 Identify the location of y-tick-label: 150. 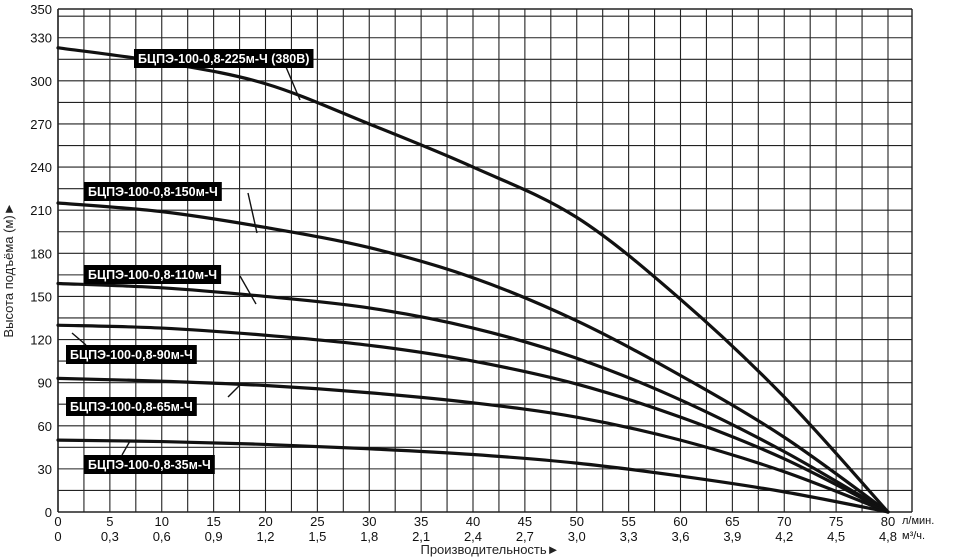
(41, 296).